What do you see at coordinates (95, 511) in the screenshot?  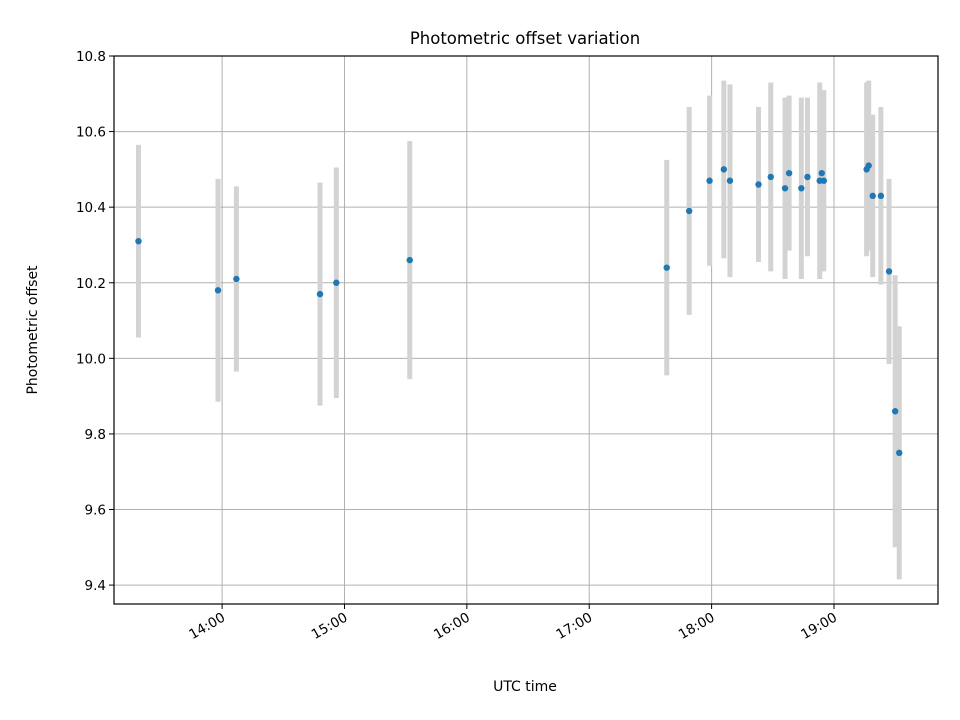 I see `y-tick-label: 9.6` at bounding box center [95, 511].